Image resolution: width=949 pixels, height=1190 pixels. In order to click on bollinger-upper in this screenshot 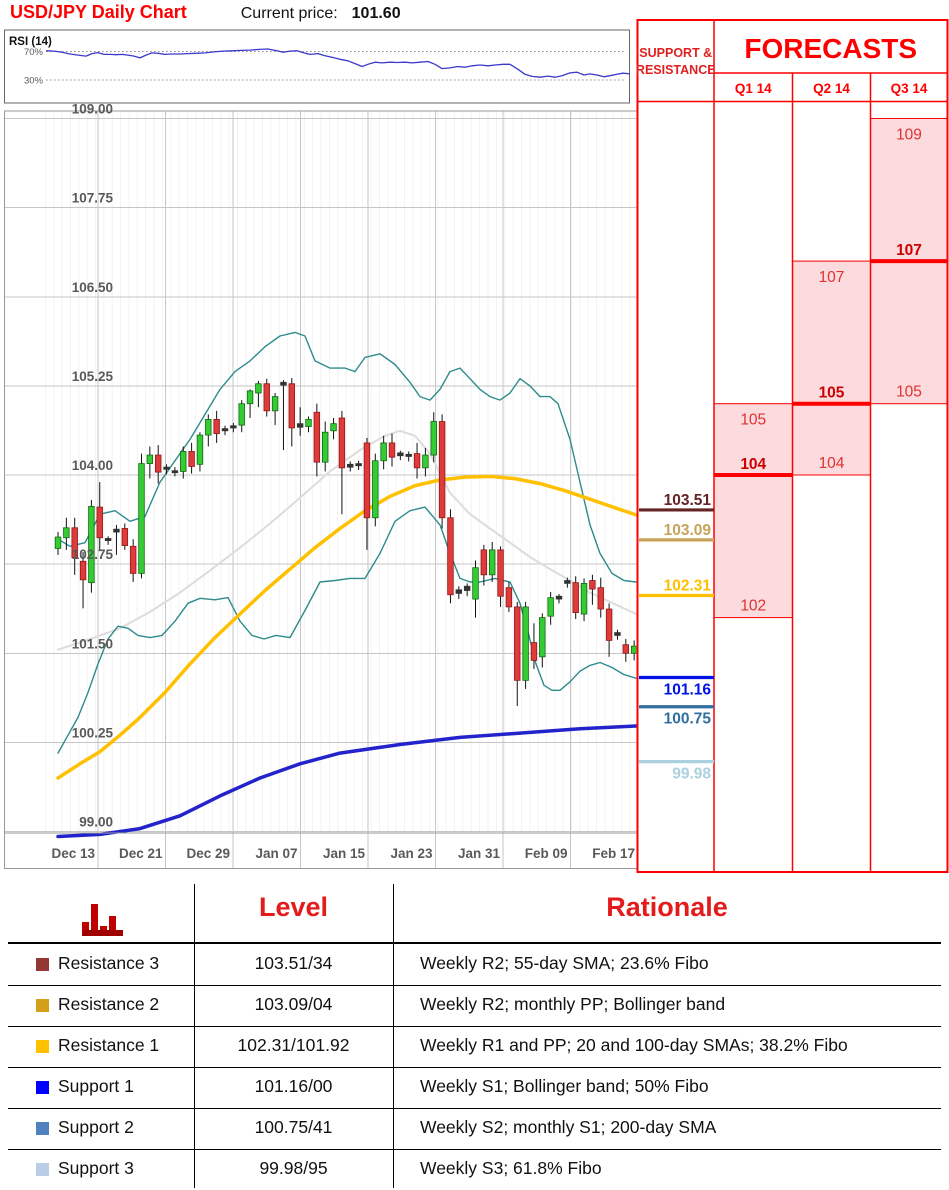, I will do `click(347, 457)`.